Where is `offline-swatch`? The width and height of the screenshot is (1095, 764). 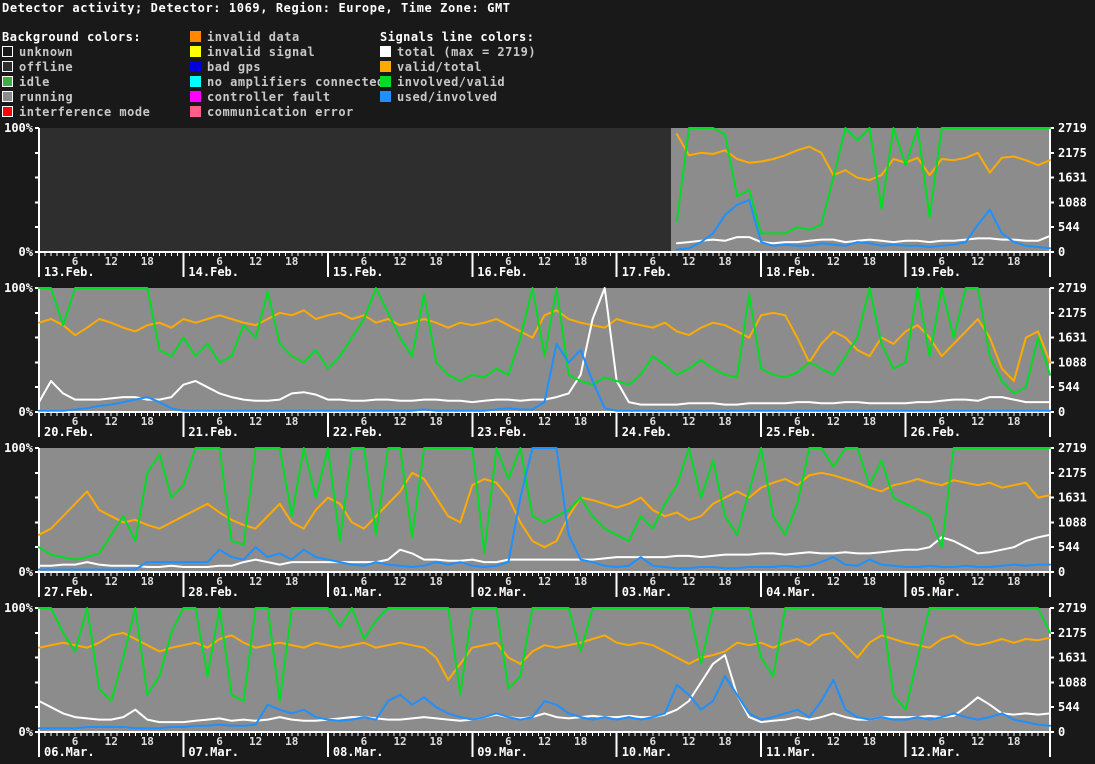
offline-swatch is located at coordinates (7, 66).